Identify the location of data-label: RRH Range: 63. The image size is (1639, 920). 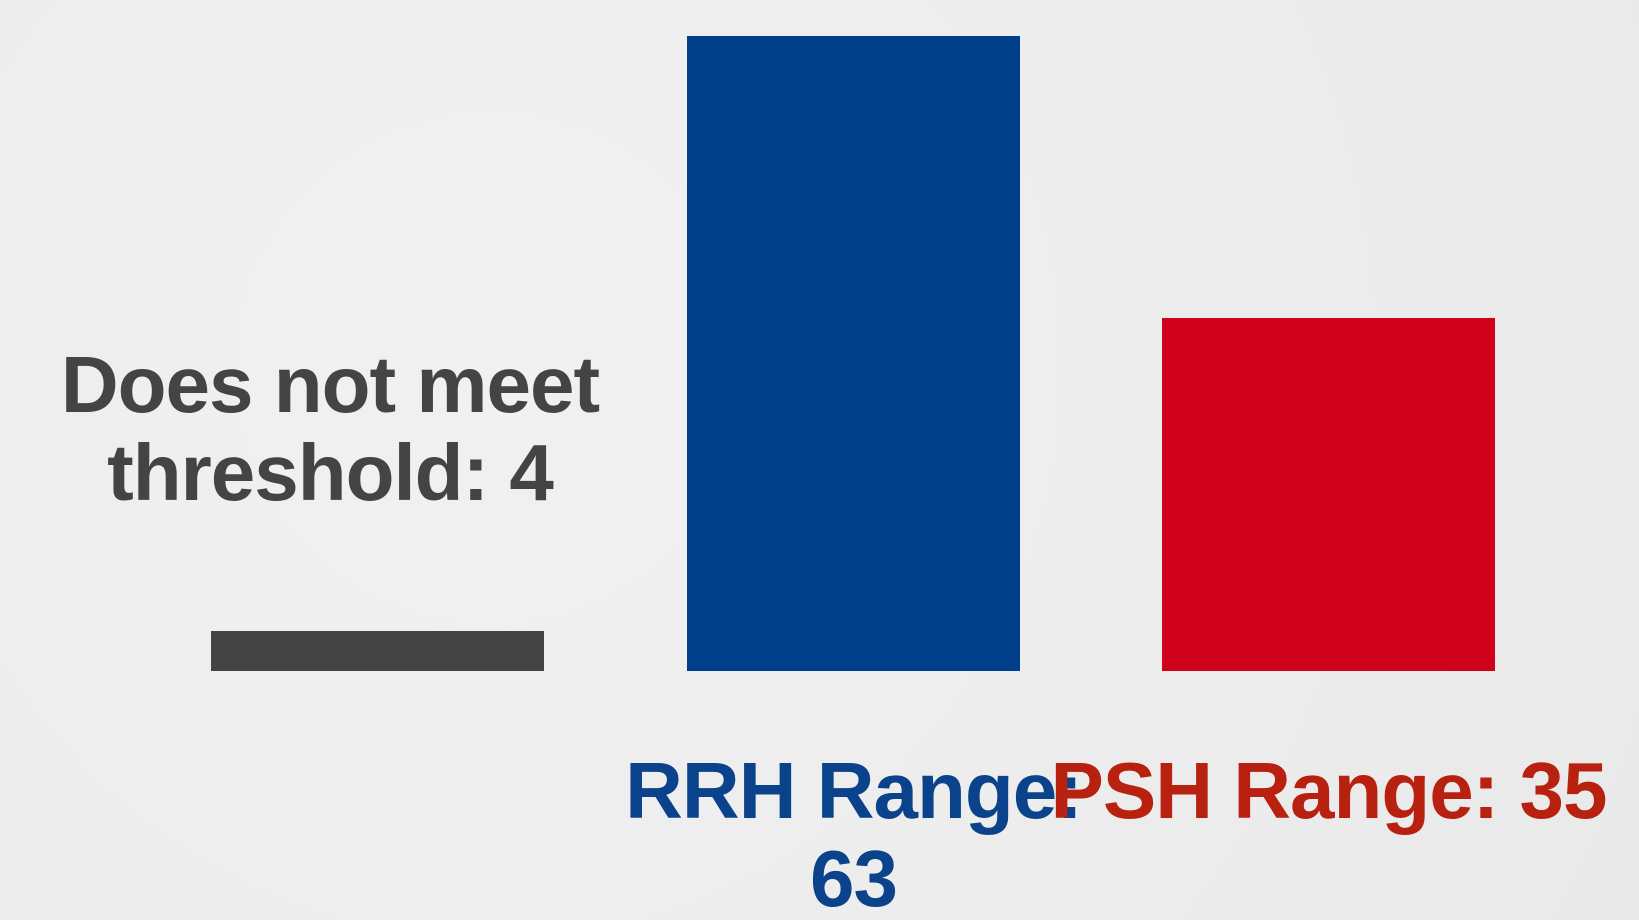
(854, 833).